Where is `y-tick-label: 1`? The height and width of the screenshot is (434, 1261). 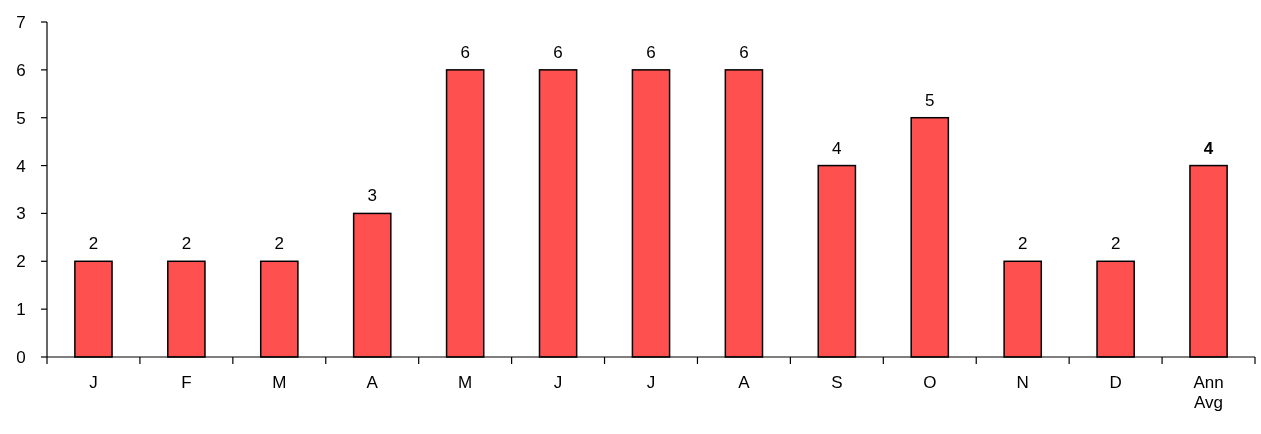 y-tick-label: 1 is located at coordinates (21, 310).